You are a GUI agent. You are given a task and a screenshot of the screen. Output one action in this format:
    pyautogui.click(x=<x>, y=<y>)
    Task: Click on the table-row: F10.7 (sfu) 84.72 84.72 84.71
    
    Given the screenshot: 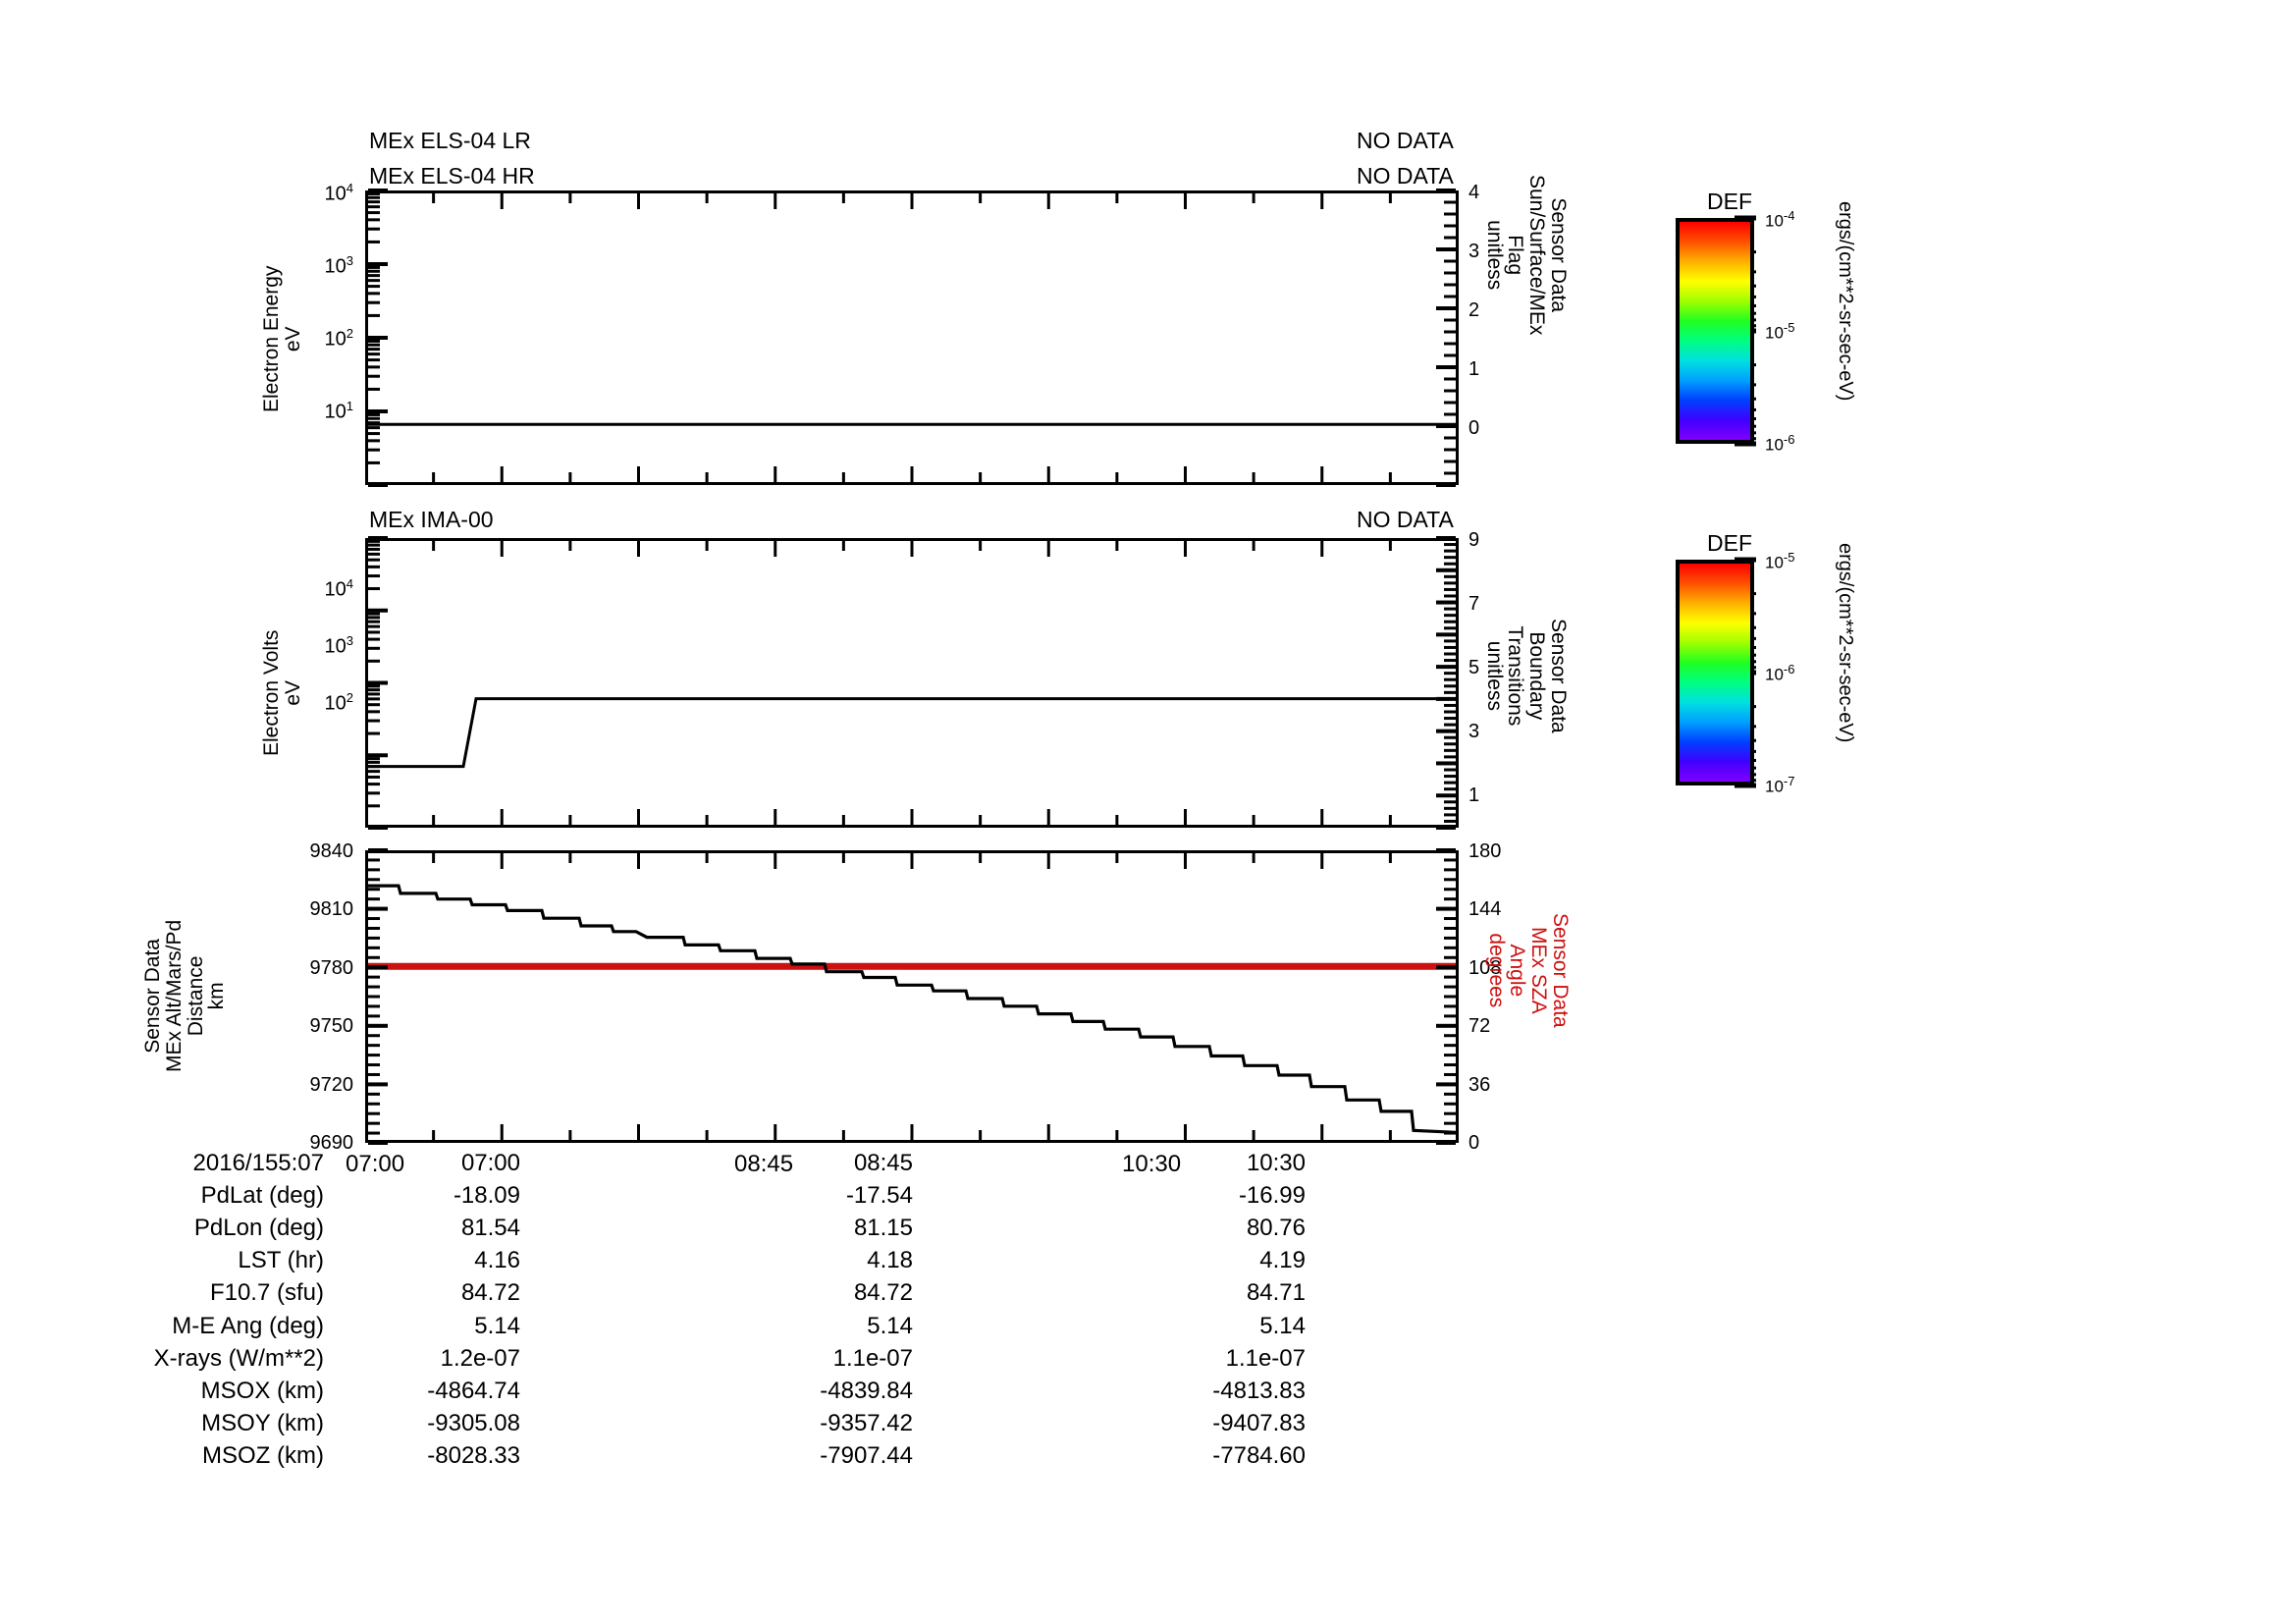 What is the action you would take?
    pyautogui.click(x=653, y=1292)
    